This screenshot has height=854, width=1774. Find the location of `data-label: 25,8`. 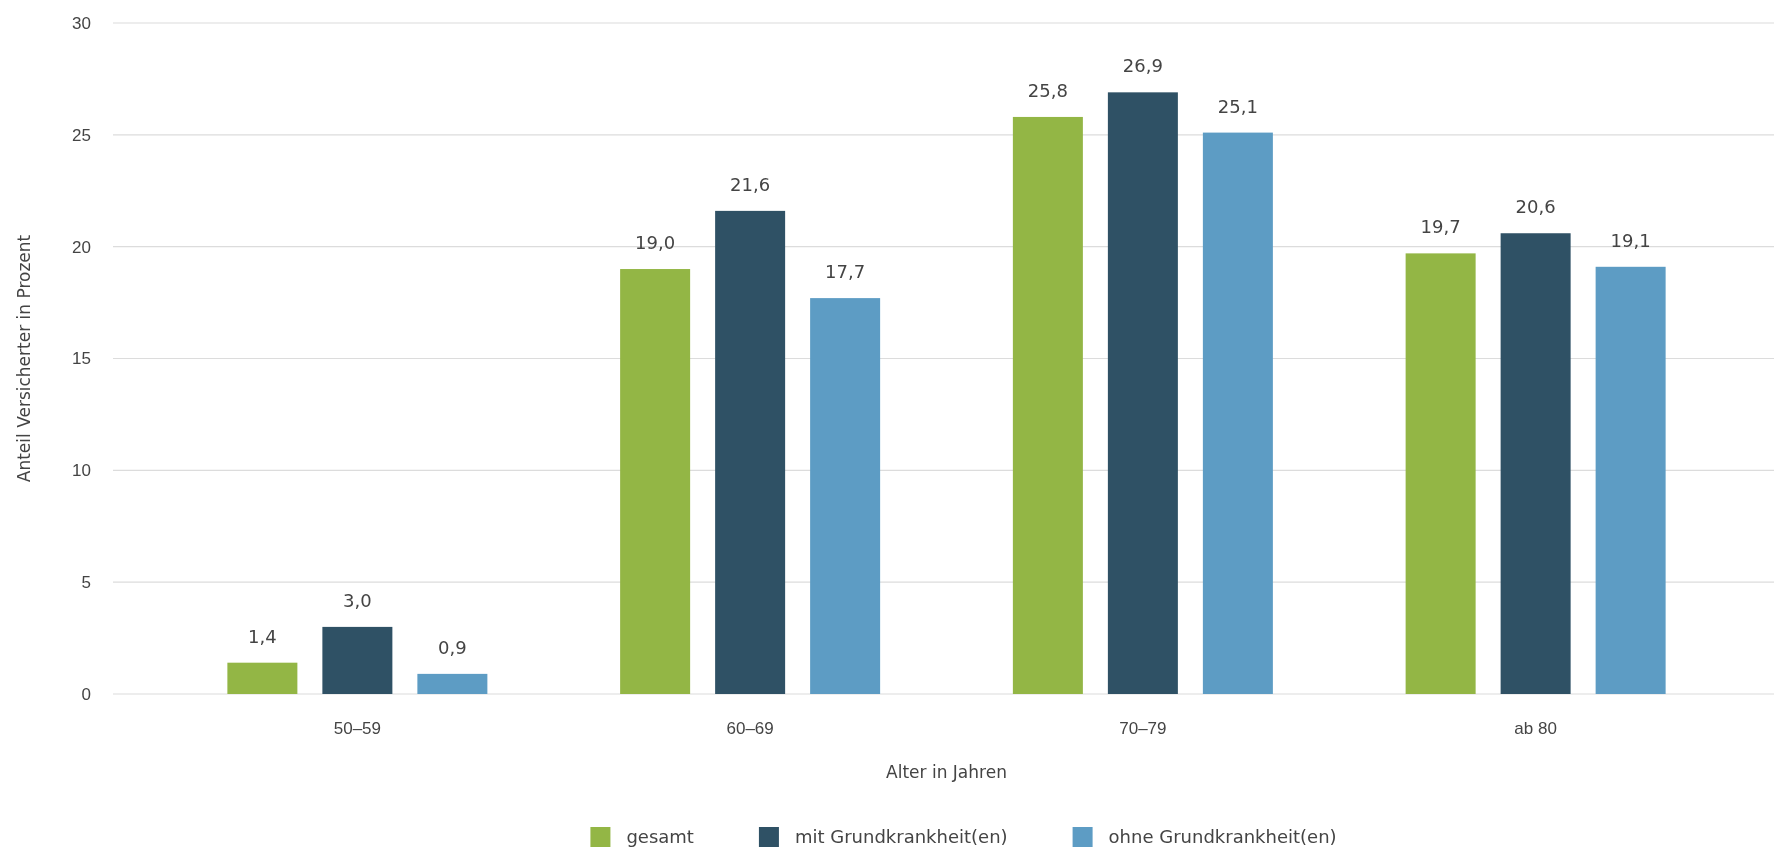

data-label: 25,8 is located at coordinates (1047, 90).